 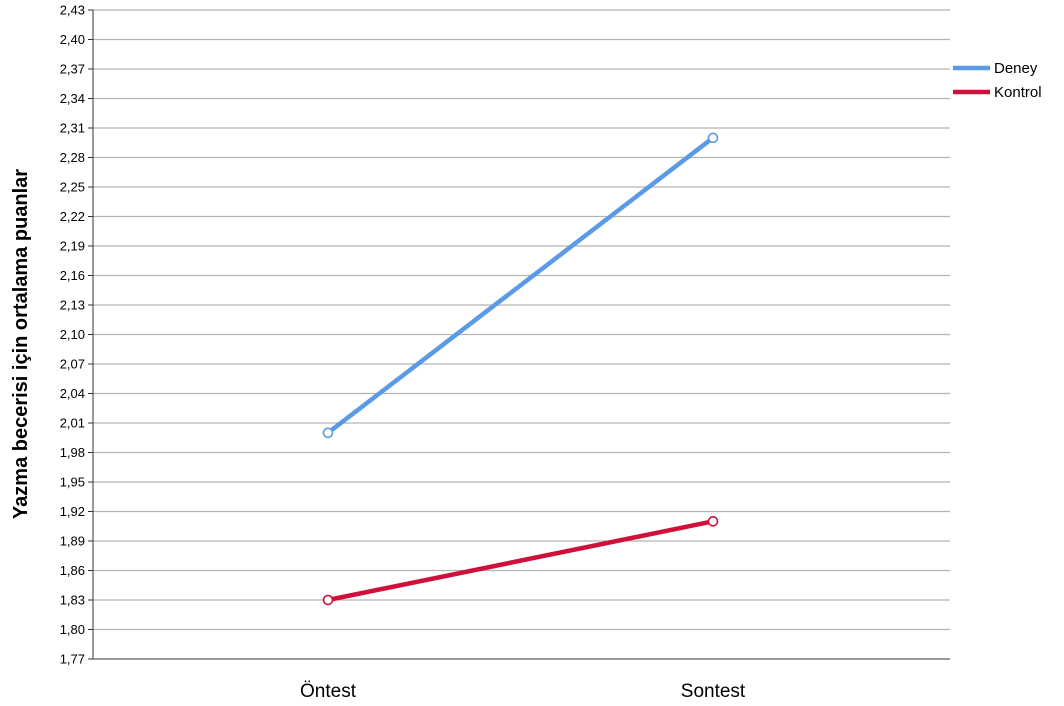 I want to click on y-tick-label: 2,31, so click(x=72, y=128).